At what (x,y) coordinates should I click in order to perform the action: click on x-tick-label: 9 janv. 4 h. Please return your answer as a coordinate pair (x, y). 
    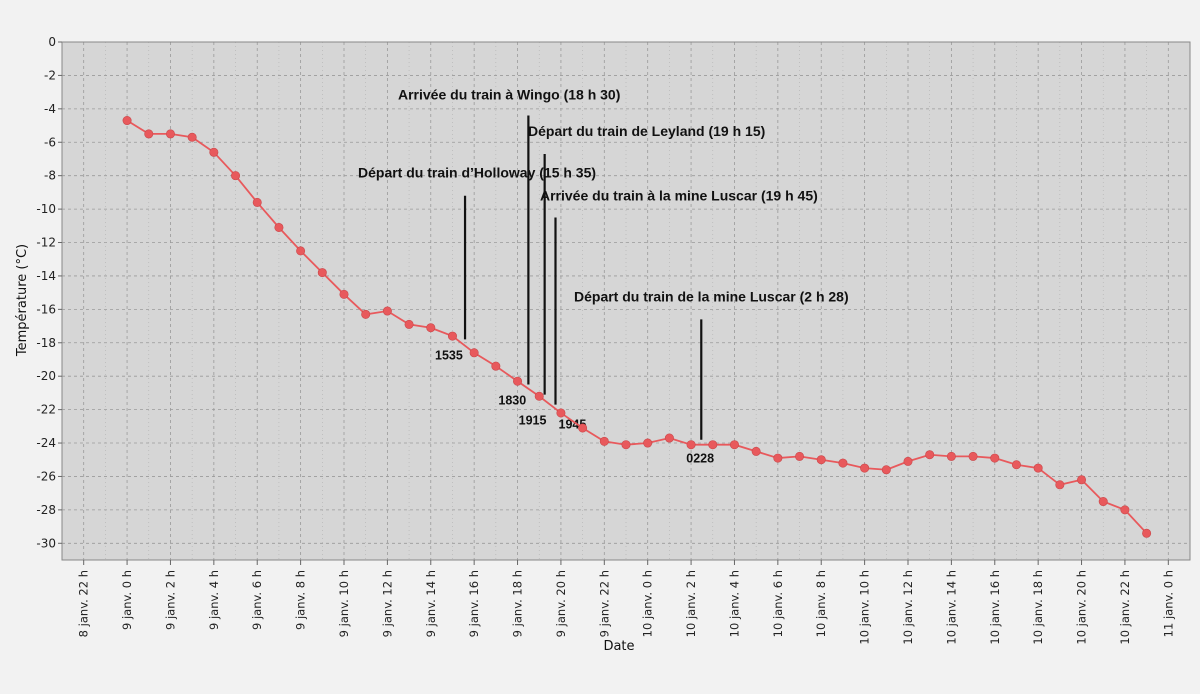
    Looking at the image, I should click on (214, 600).